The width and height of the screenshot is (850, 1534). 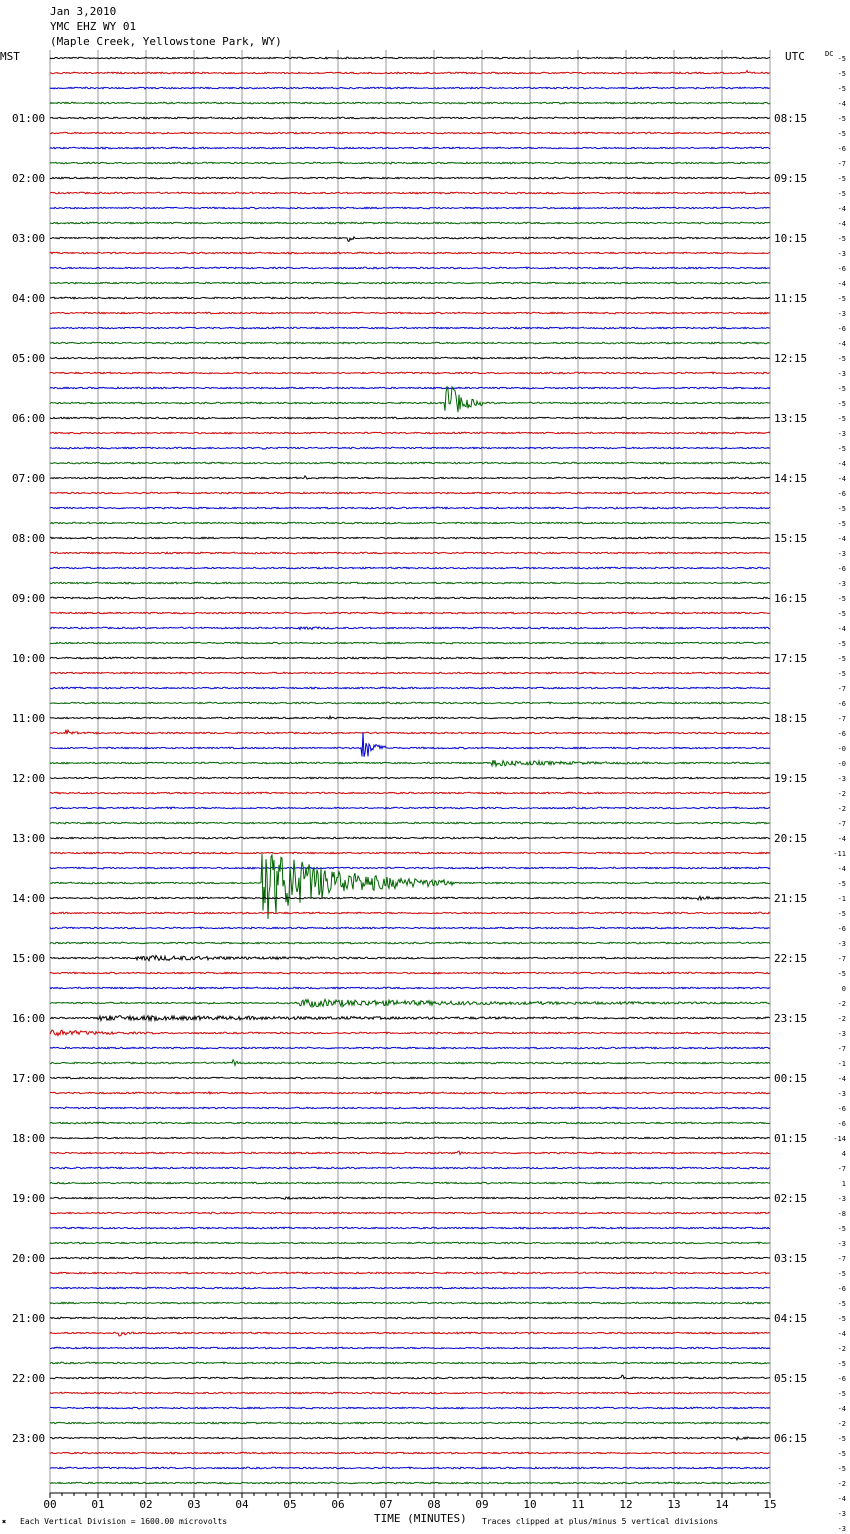 I want to click on mst-hour-label: 23:00, so click(x=28, y=1438).